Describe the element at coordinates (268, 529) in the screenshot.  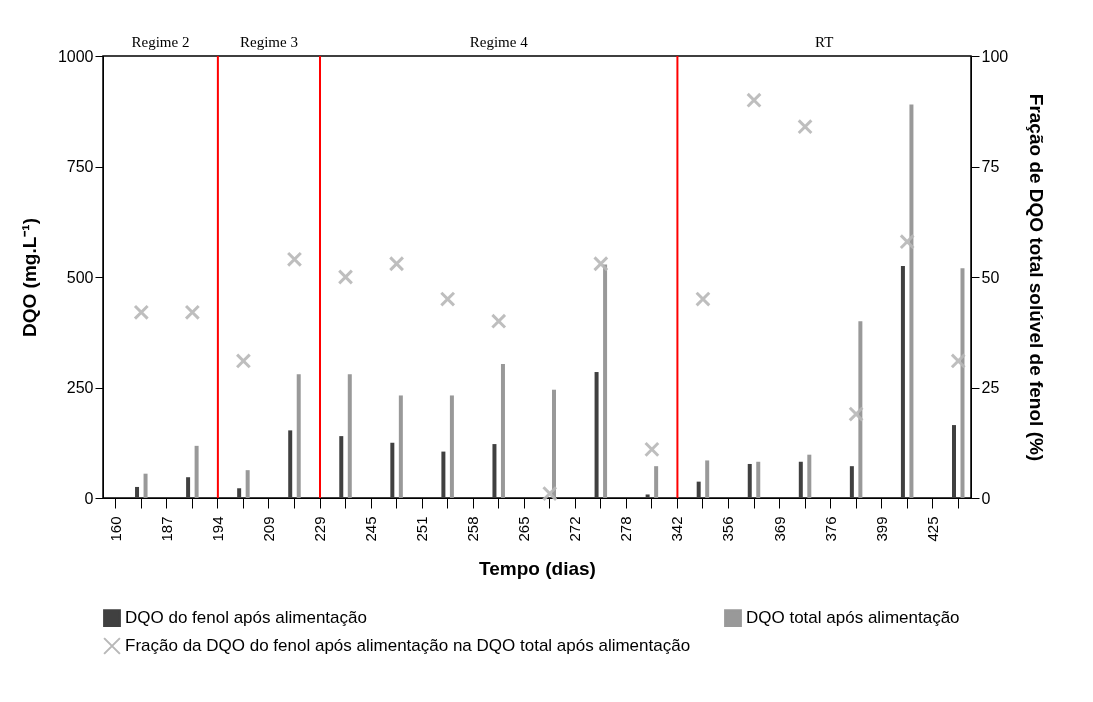
I see `x-tick-label: 209` at that location.